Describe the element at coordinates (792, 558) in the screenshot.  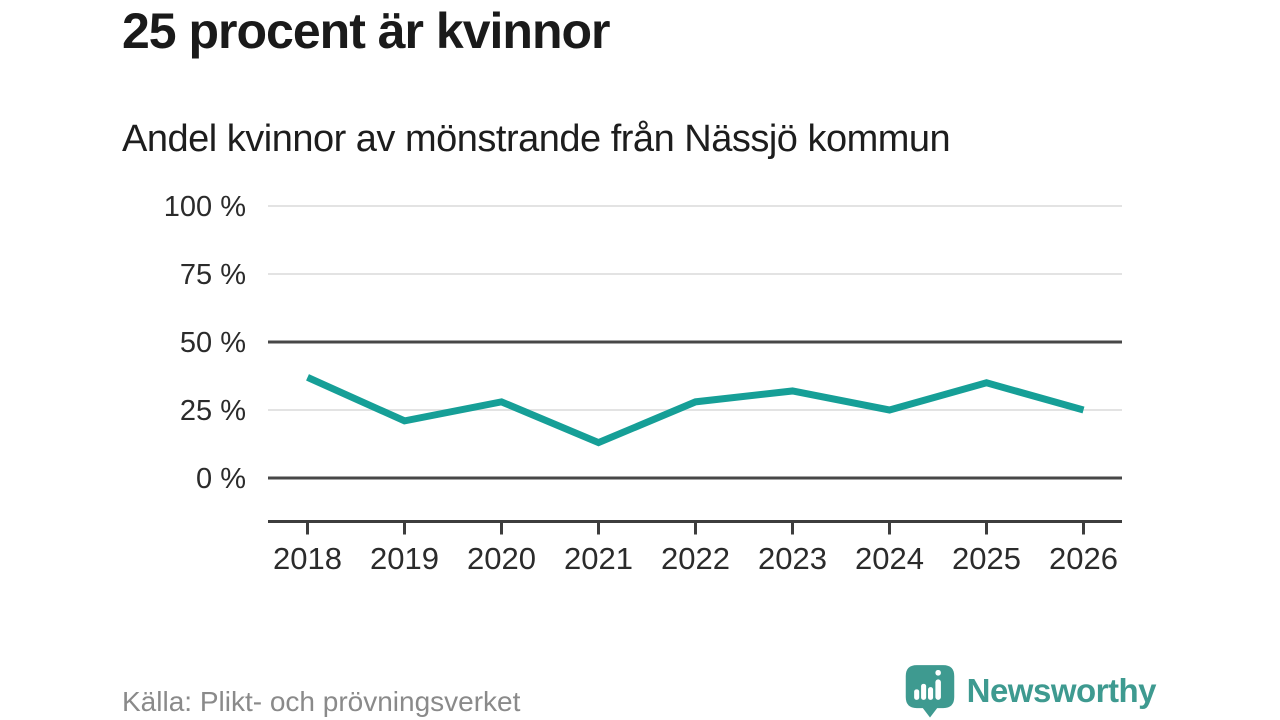
I see `x-axis-tick-label: 2023` at that location.